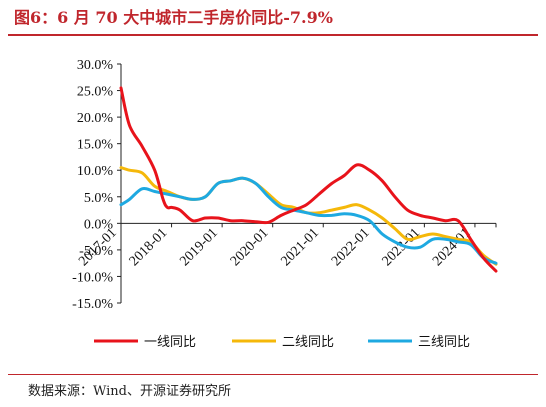 The height and width of the screenshot is (407, 546). I want to click on y-tick-label: 30.0%, so click(95, 65).